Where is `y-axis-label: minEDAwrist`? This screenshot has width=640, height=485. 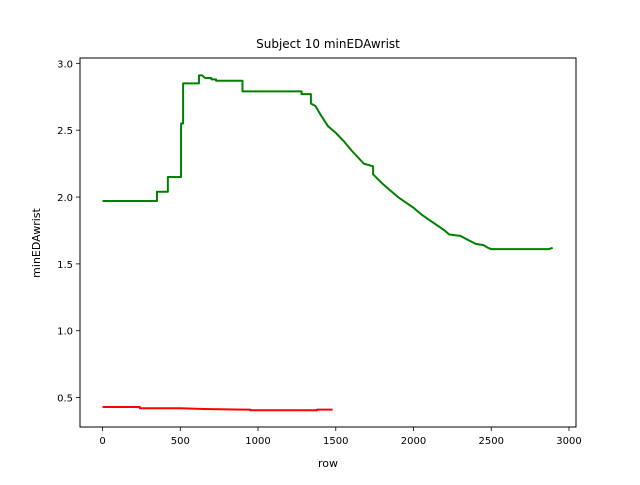 y-axis-label: minEDAwrist is located at coordinates (36, 242).